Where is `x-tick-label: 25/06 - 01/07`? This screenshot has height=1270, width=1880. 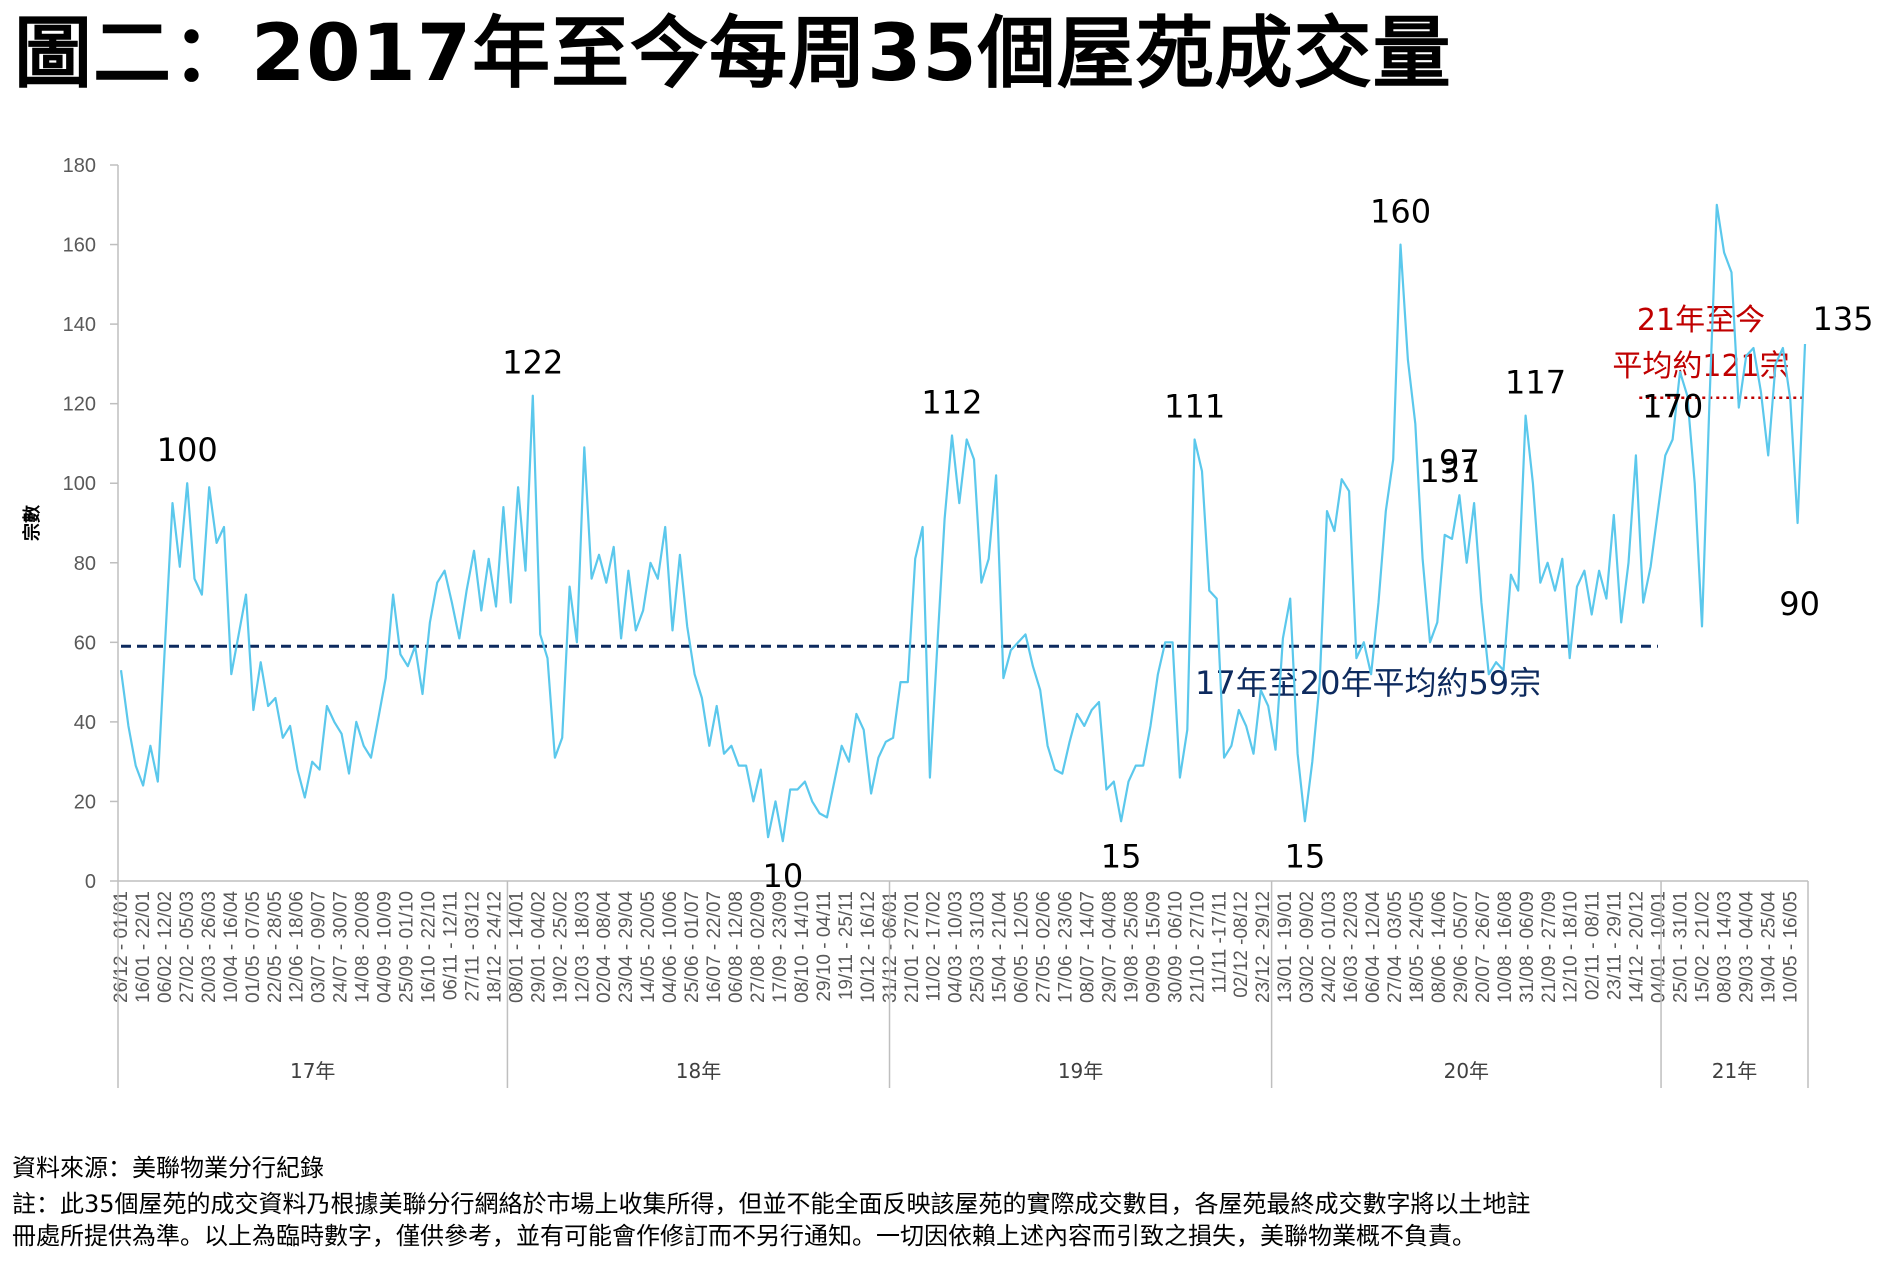
x-tick-label: 25/06 - 01/07 is located at coordinates (692, 947).